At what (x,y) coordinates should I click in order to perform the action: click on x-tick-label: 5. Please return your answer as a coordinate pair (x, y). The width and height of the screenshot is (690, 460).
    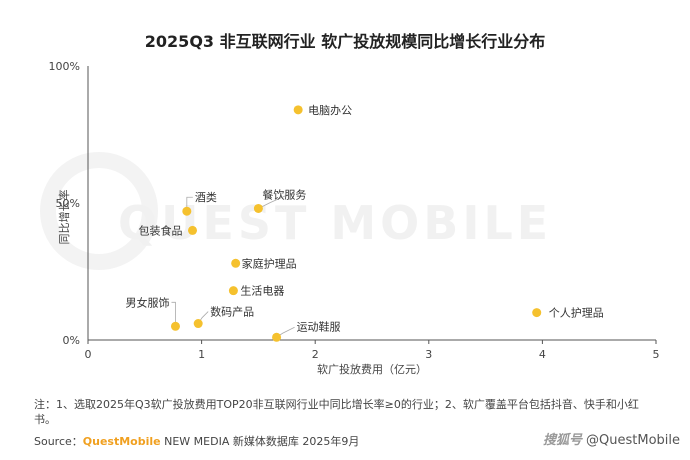
    Looking at the image, I should click on (656, 354).